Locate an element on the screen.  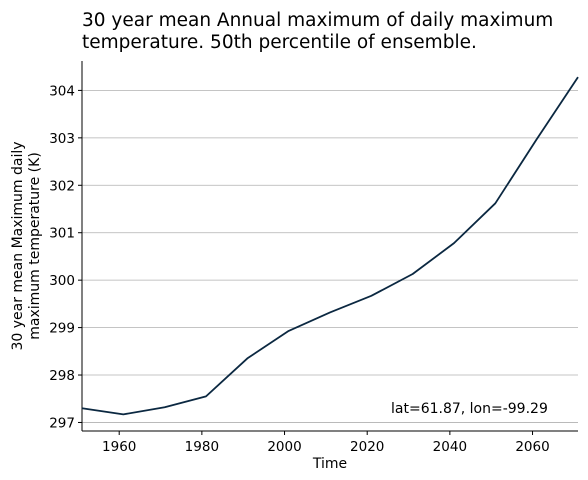
y-tick-label: 298 is located at coordinates (62, 376).